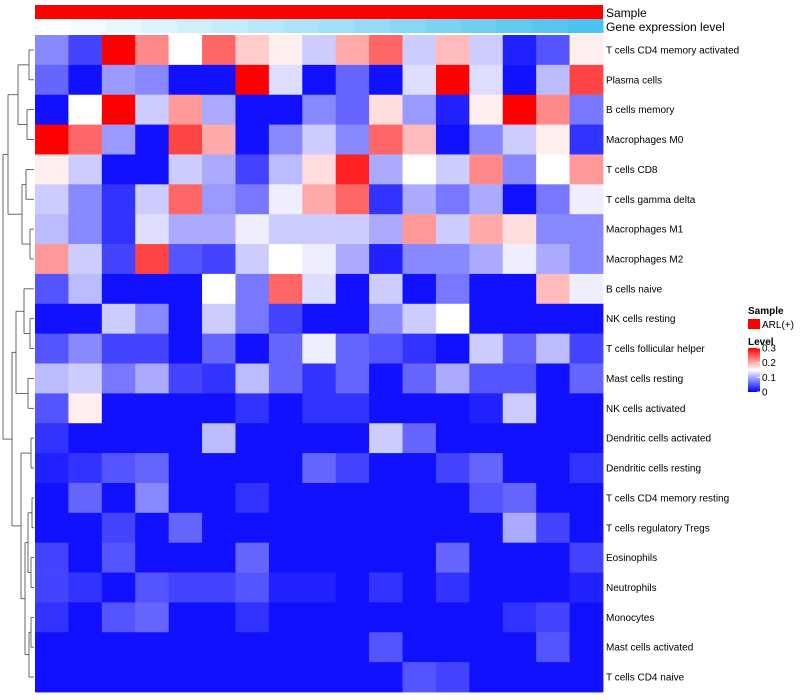  Describe the element at coordinates (665, 27) in the screenshot. I see `annotation-label-gene-expression: Gene expression level` at that location.